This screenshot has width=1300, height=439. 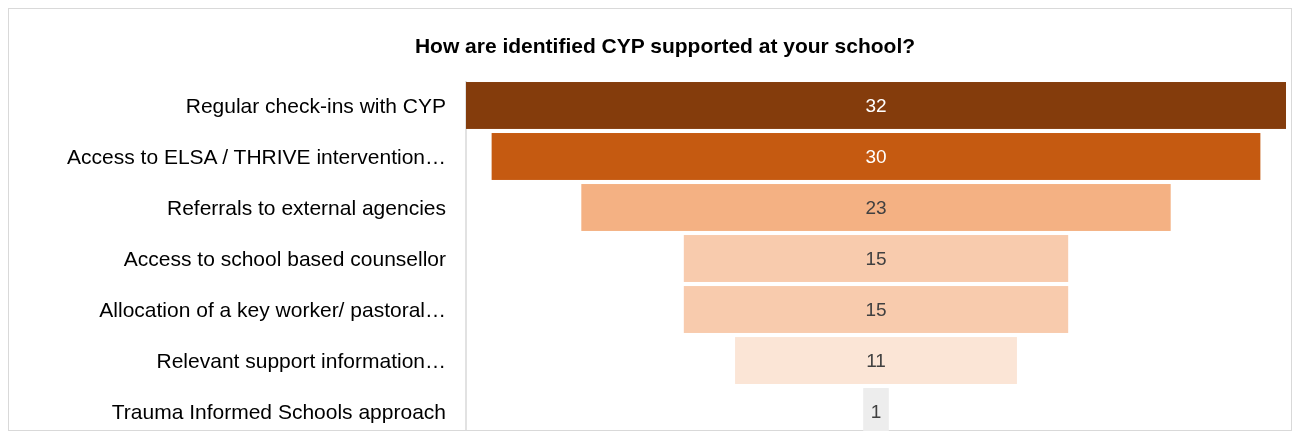 I want to click on data-label: 30, so click(x=876, y=157).